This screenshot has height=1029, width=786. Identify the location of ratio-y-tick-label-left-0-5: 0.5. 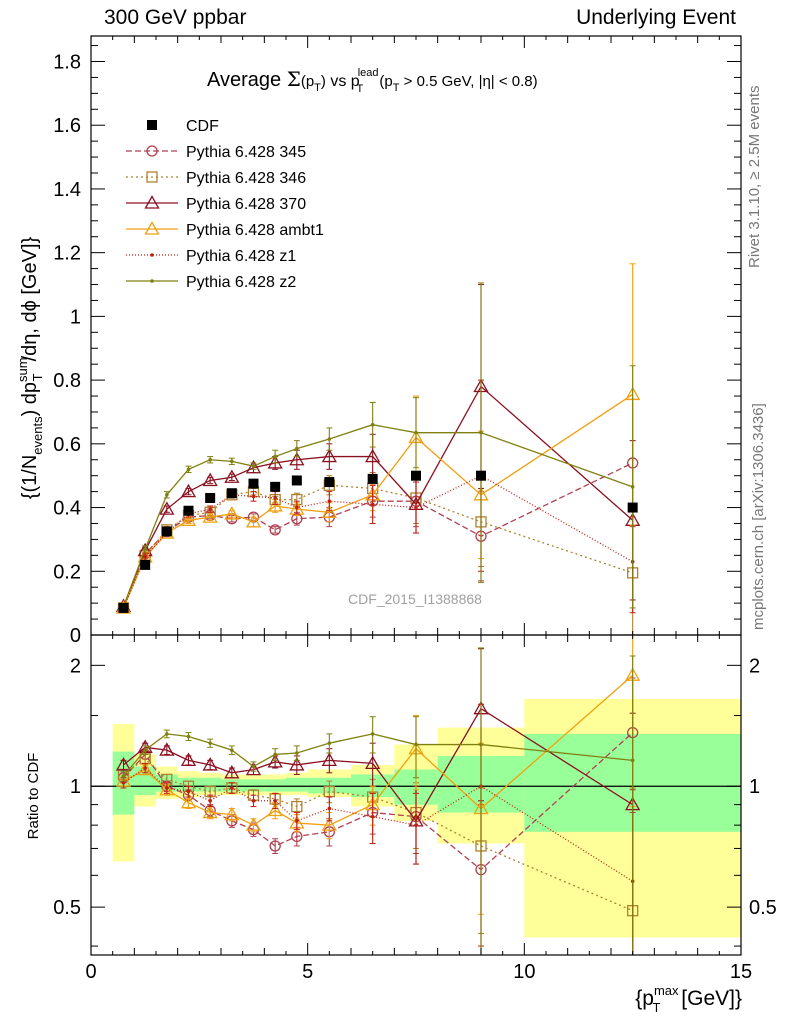
(67, 908).